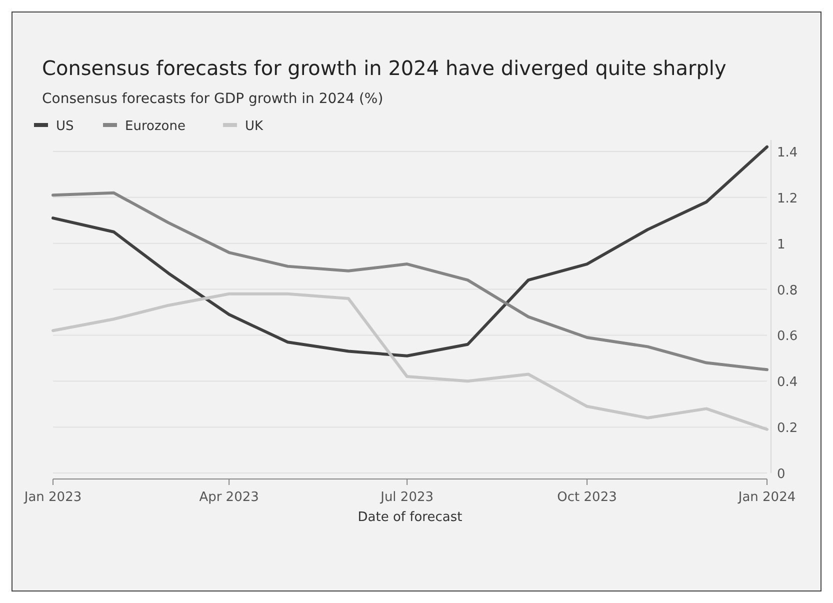 This screenshot has height=603, width=833. What do you see at coordinates (155, 126) in the screenshot?
I see `legend-label: Eurozone` at bounding box center [155, 126].